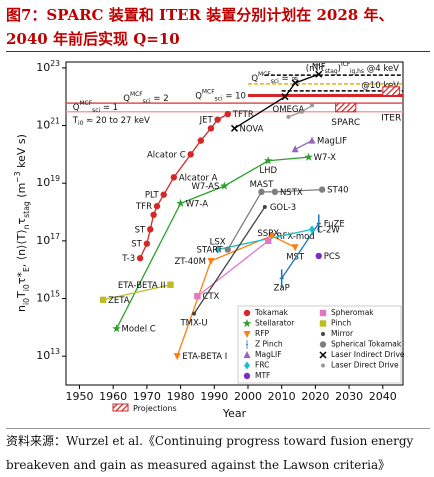 Image resolution: width=434 pixels, height=477 pixels. Describe the element at coordinates (95, 107) in the screenshot. I see `reference-label: QMCFsci = 1` at that location.